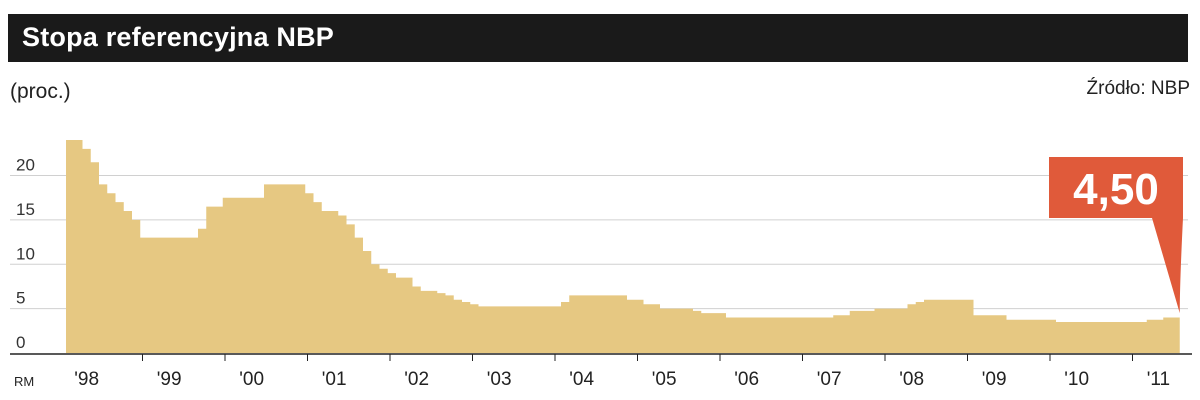  What do you see at coordinates (20, 342) in the screenshot?
I see `y-tick-label: 0` at bounding box center [20, 342].